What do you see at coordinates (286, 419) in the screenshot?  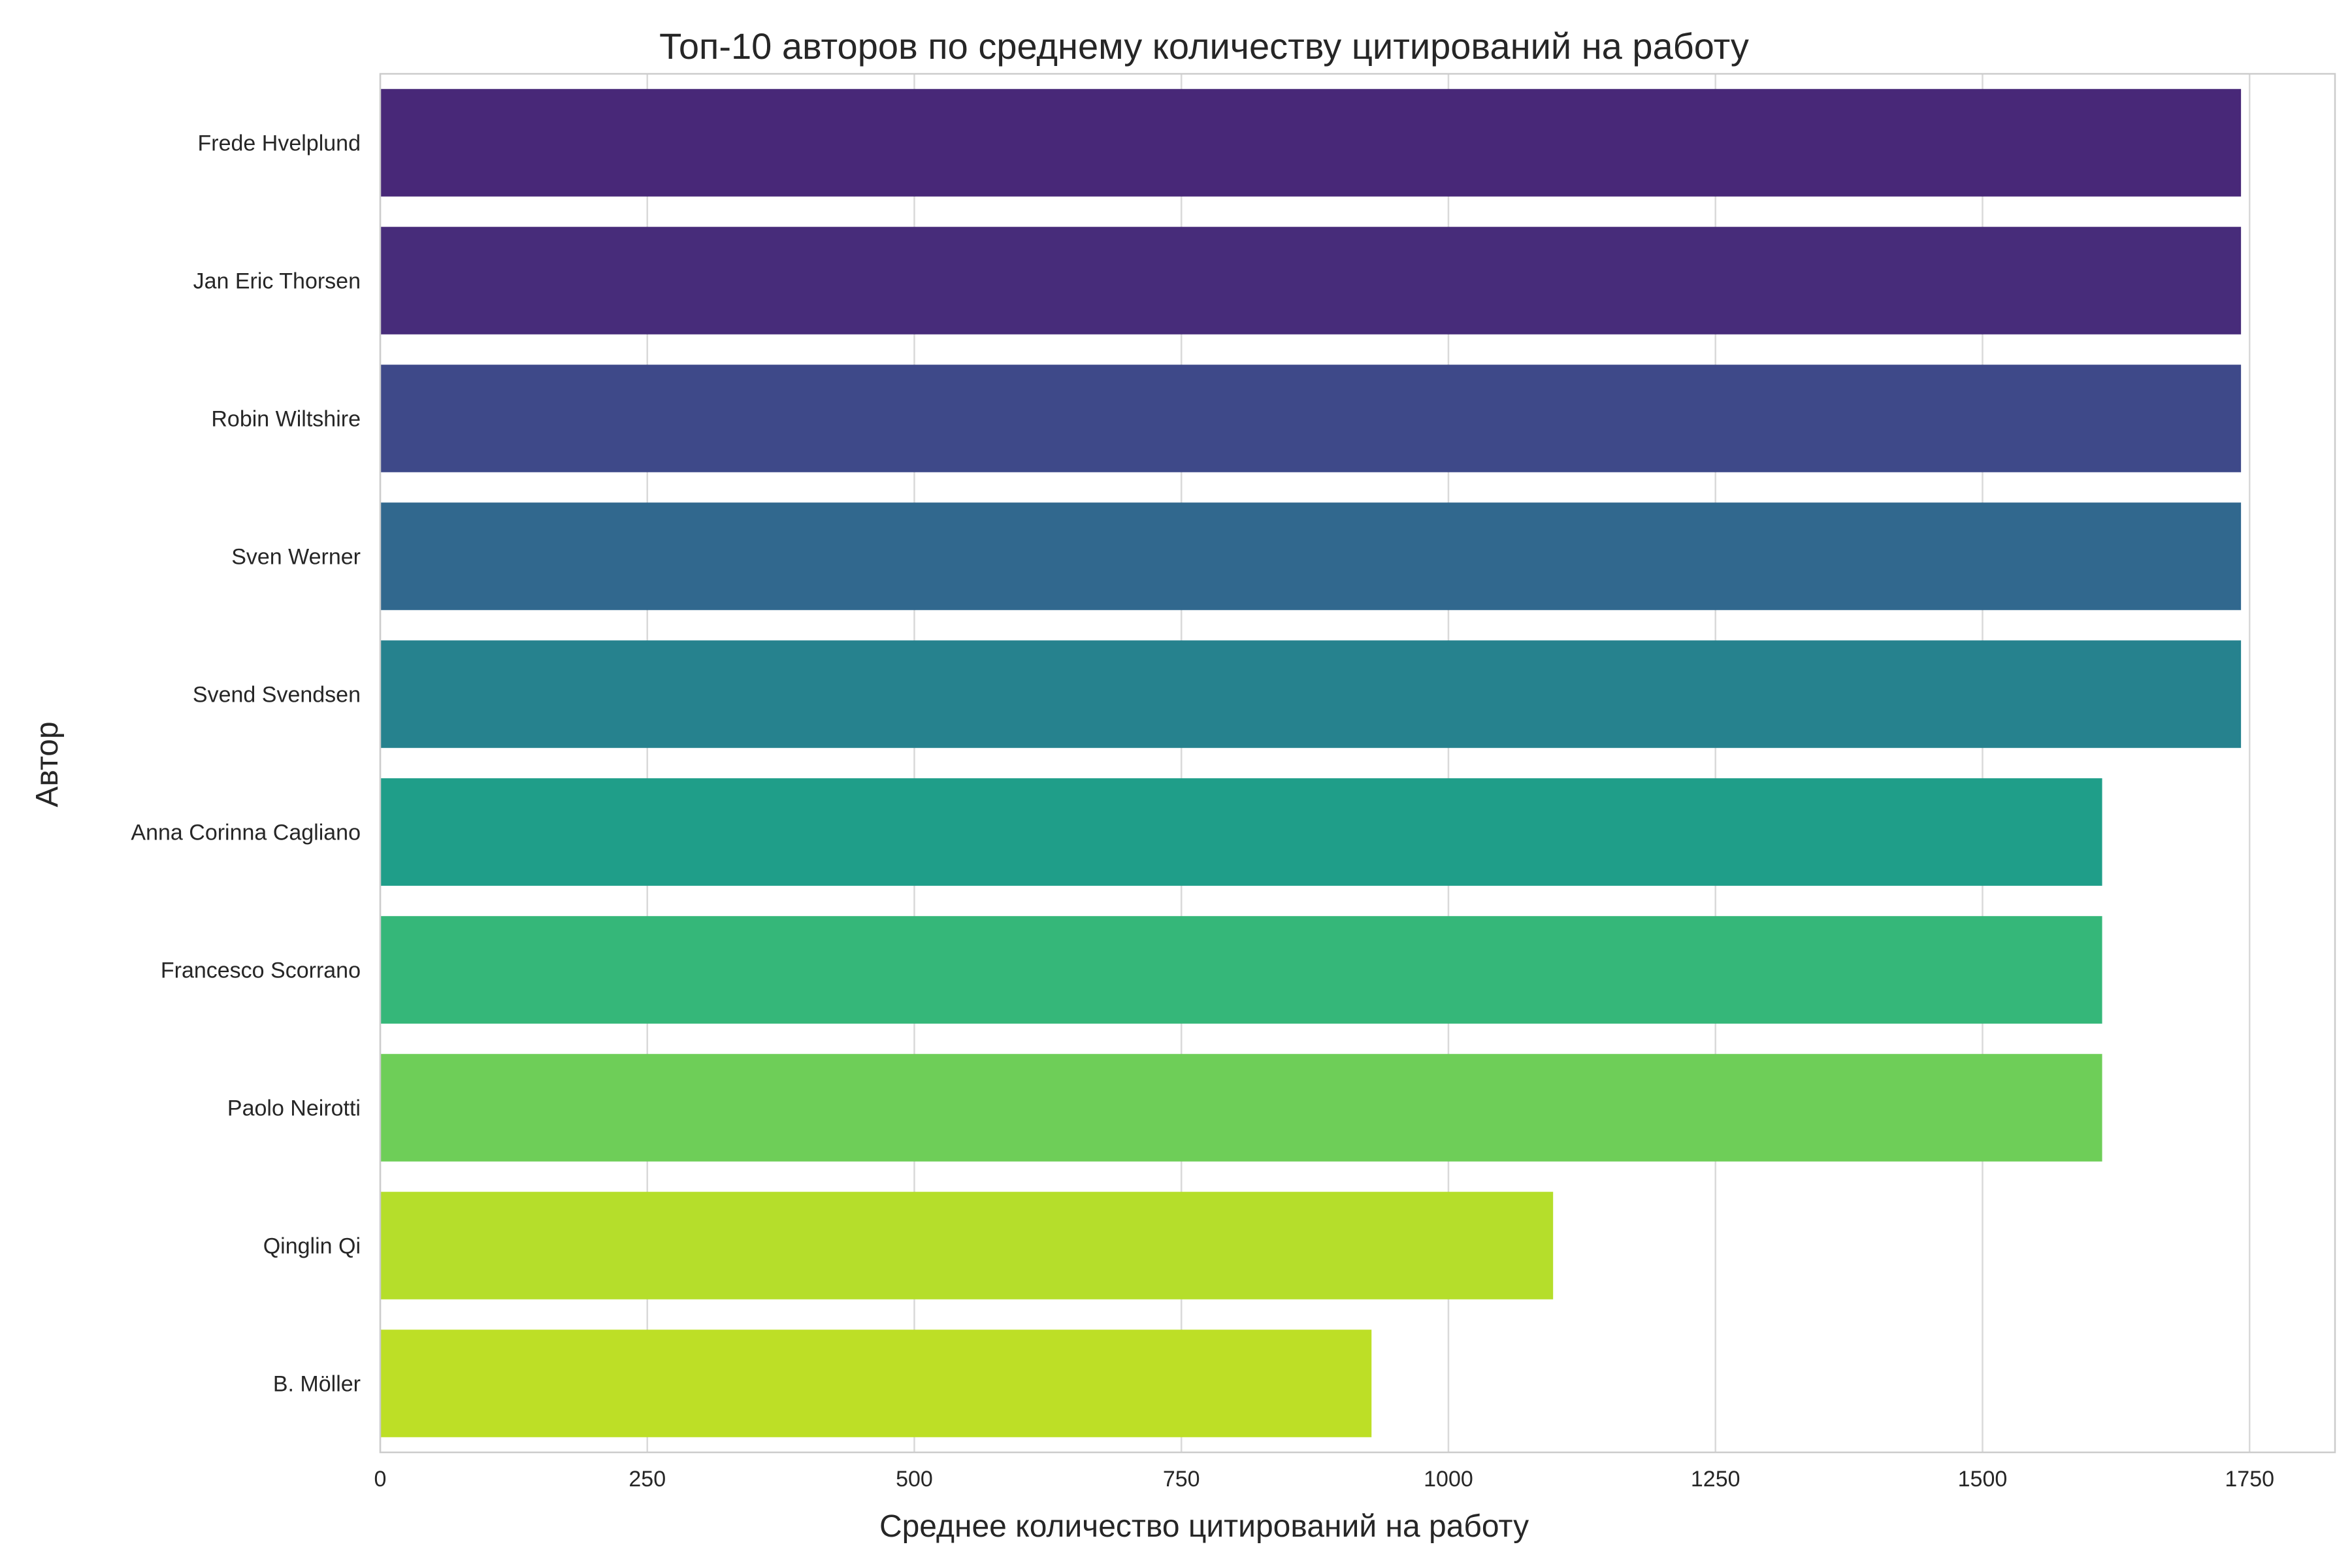 I see `y-category-label: Robin Wiltshire` at bounding box center [286, 419].